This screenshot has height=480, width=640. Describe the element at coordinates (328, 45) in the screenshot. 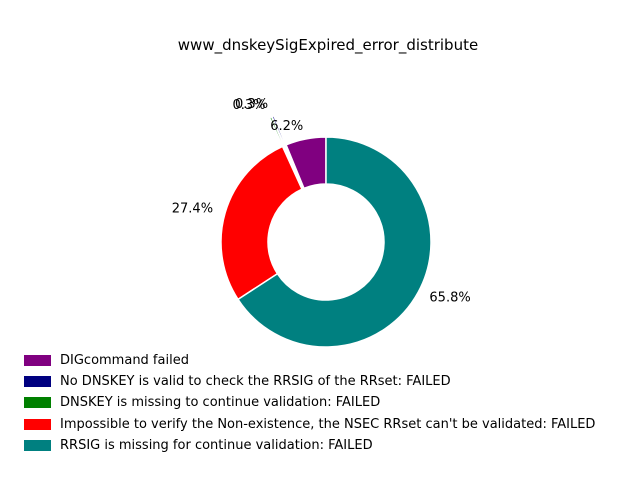

I see `chart-title: www_dnskeySigExpired_error_distribute` at that location.